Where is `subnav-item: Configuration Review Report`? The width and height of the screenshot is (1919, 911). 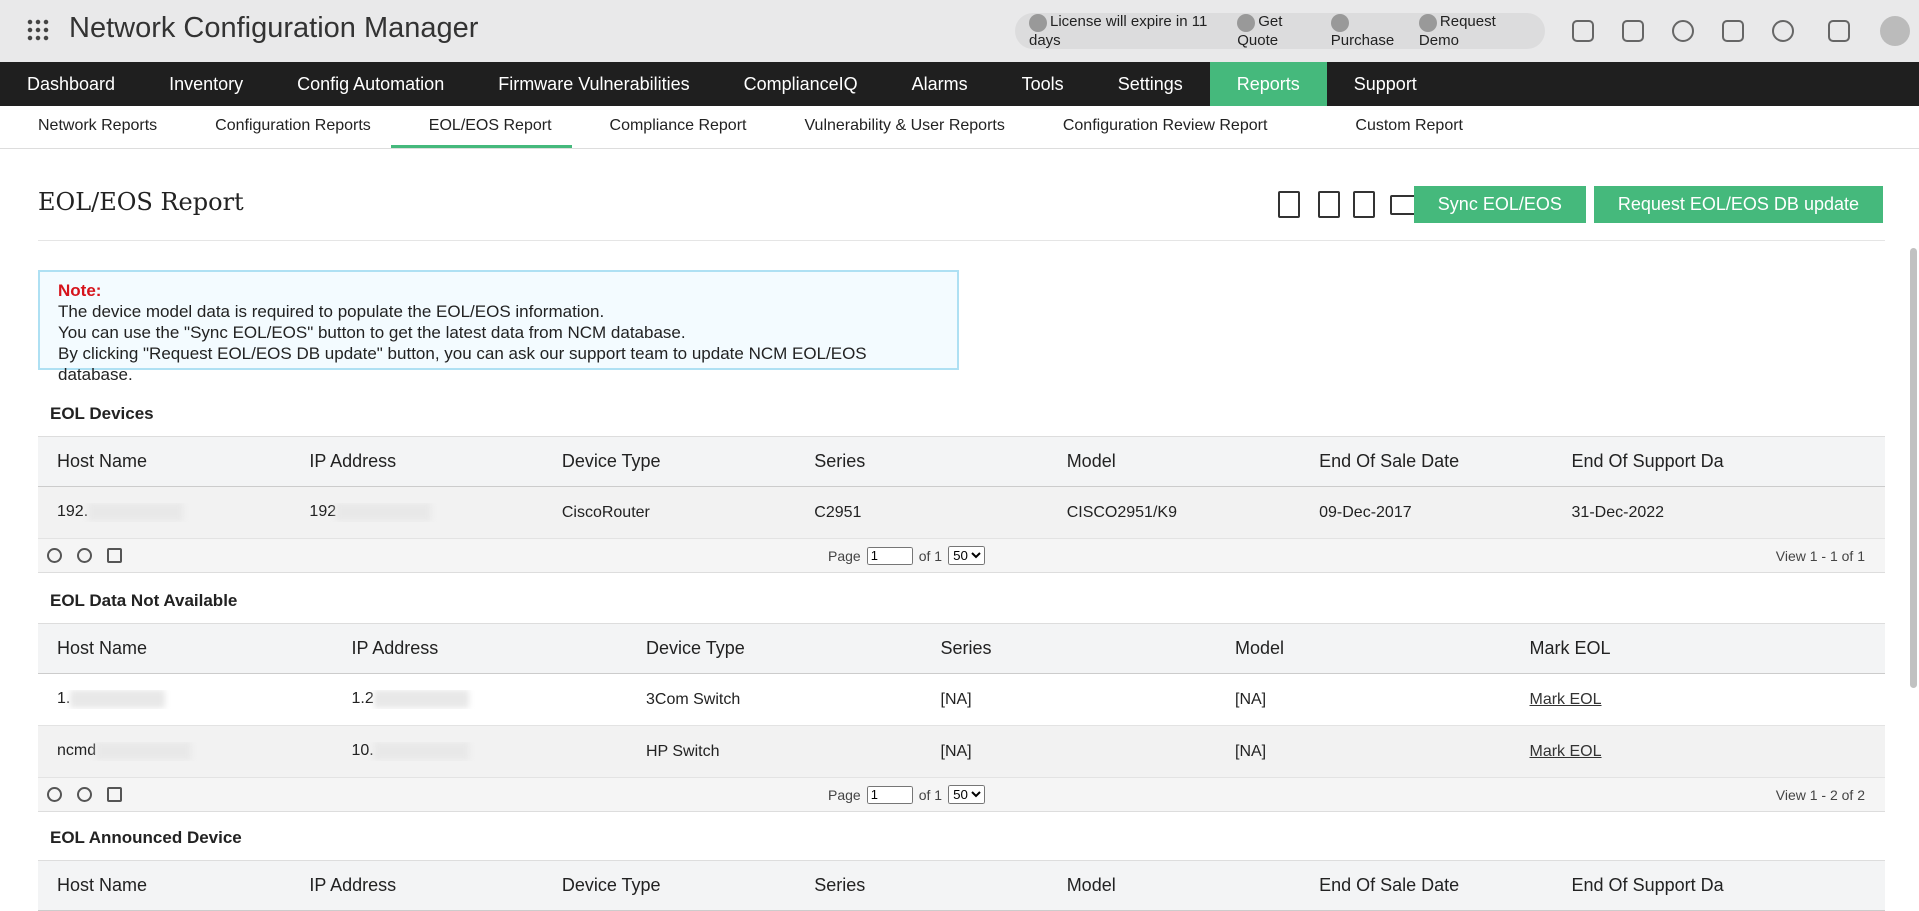
subnav-item: Configuration Review Report is located at coordinates (1165, 125).